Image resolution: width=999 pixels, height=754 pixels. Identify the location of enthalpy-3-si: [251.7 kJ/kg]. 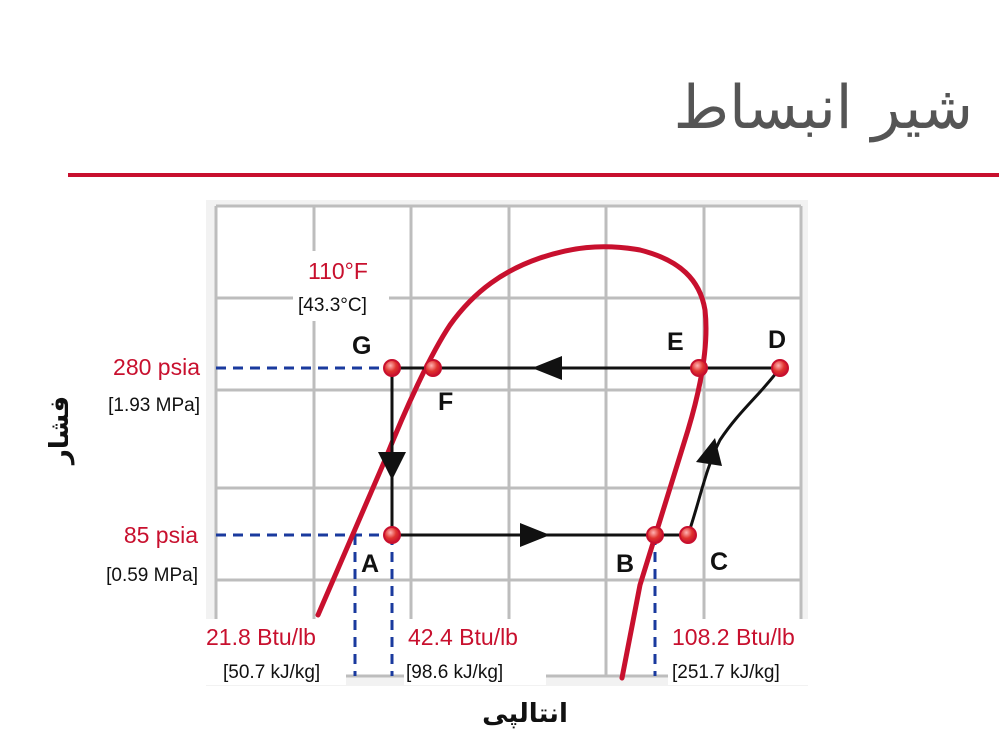
(726, 672).